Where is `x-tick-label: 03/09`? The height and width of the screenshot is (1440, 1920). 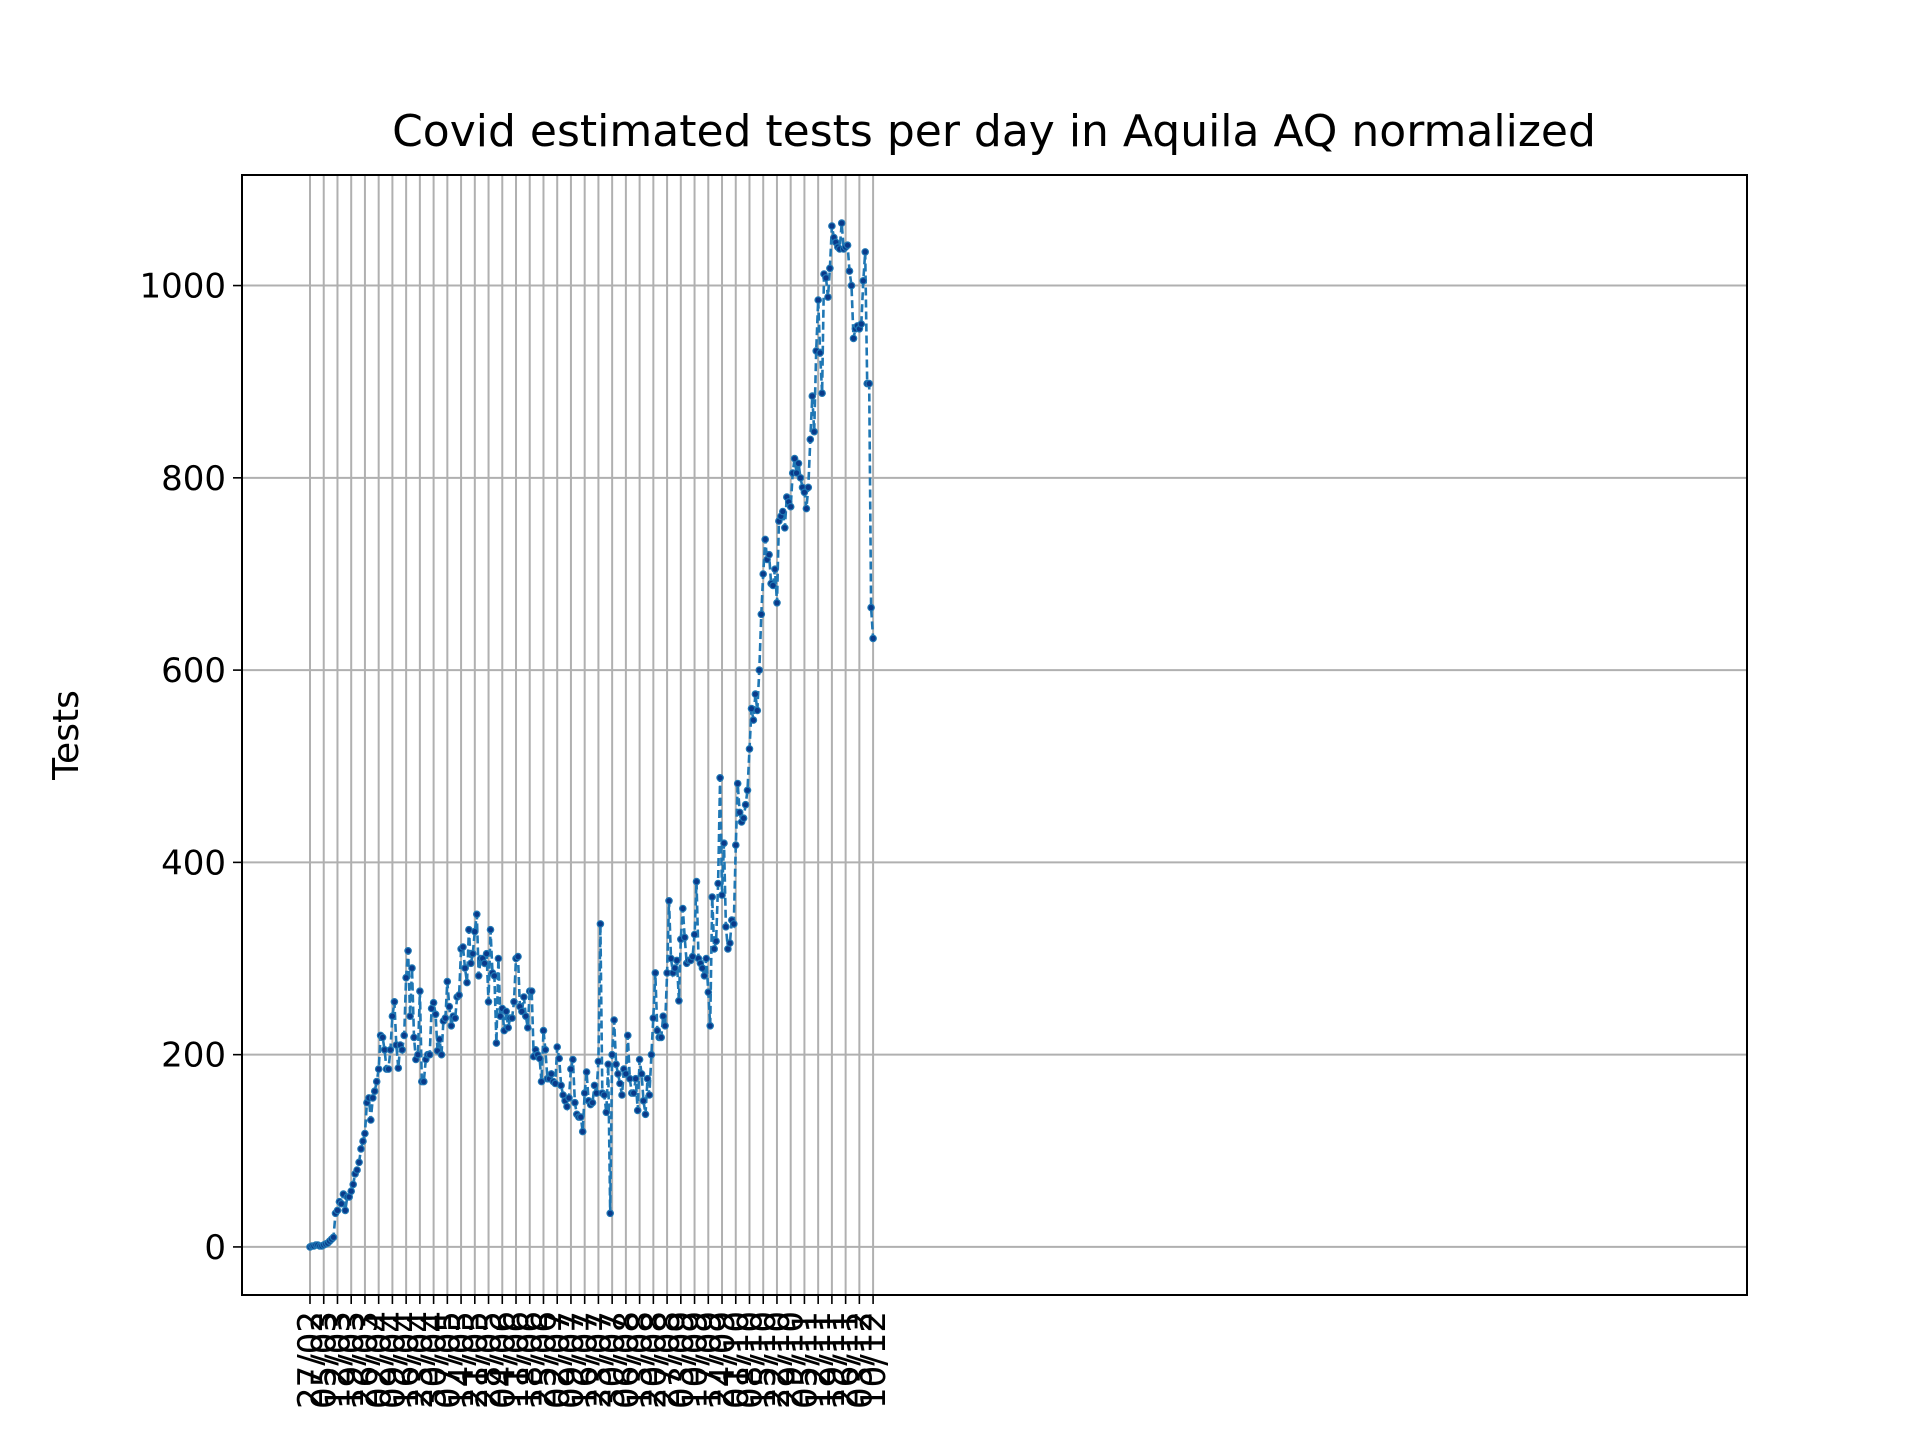
x-tick-label: 03/09 is located at coordinates (682, 1360).